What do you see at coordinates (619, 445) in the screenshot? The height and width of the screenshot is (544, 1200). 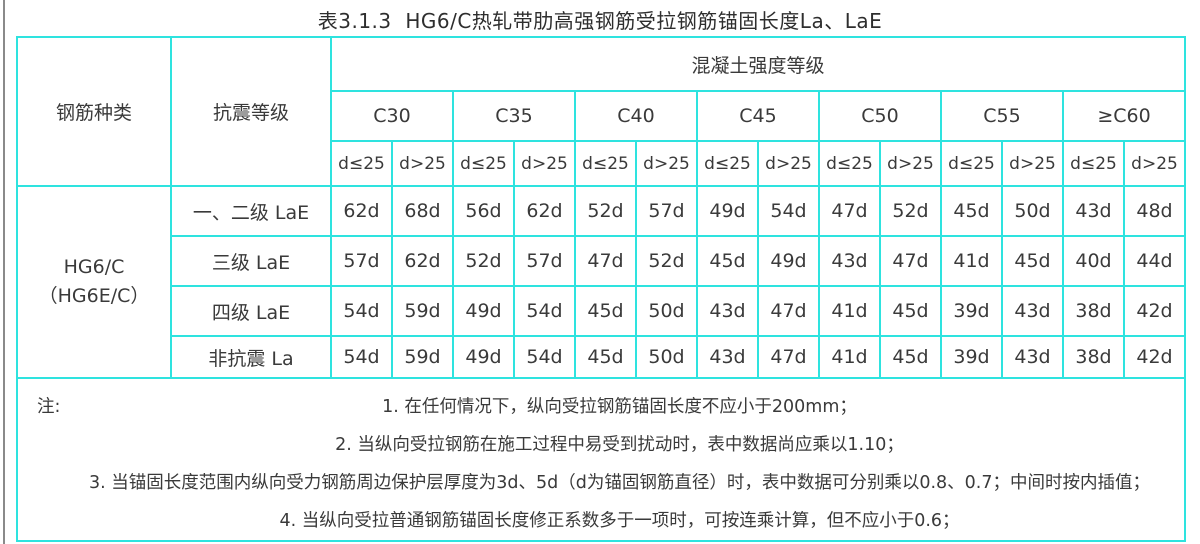 I see `note-line: 2. 当纵向受拉钢筋在施工过程中易受到扰动时，表中数据尚应乘以1.10；` at bounding box center [619, 445].